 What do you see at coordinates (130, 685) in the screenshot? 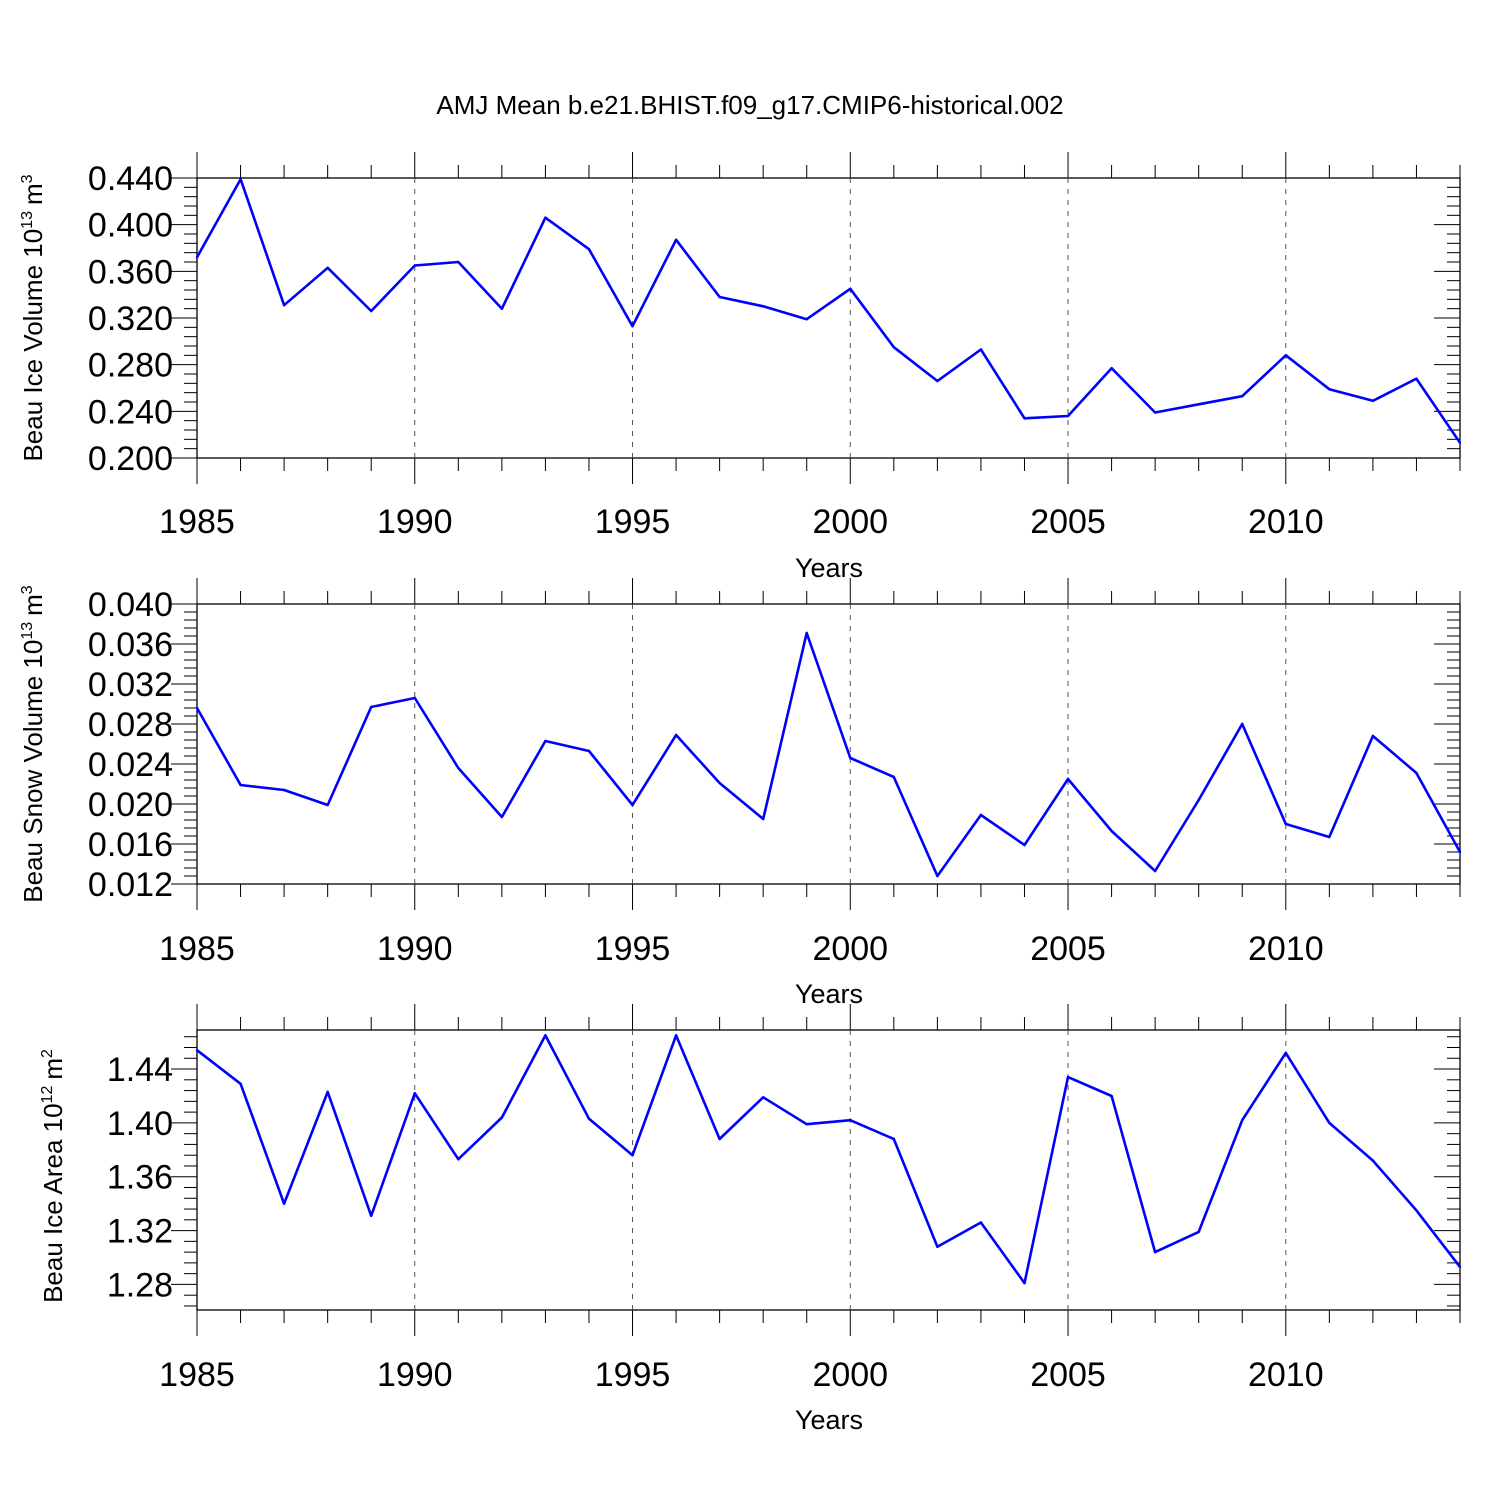
I see `y-tick-label: 0.032` at bounding box center [130, 685].